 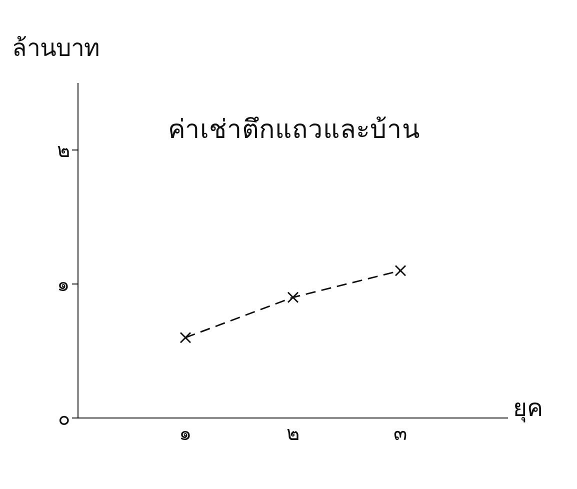 What do you see at coordinates (293, 433) in the screenshot?
I see `x-tick-label: ๒` at bounding box center [293, 433].